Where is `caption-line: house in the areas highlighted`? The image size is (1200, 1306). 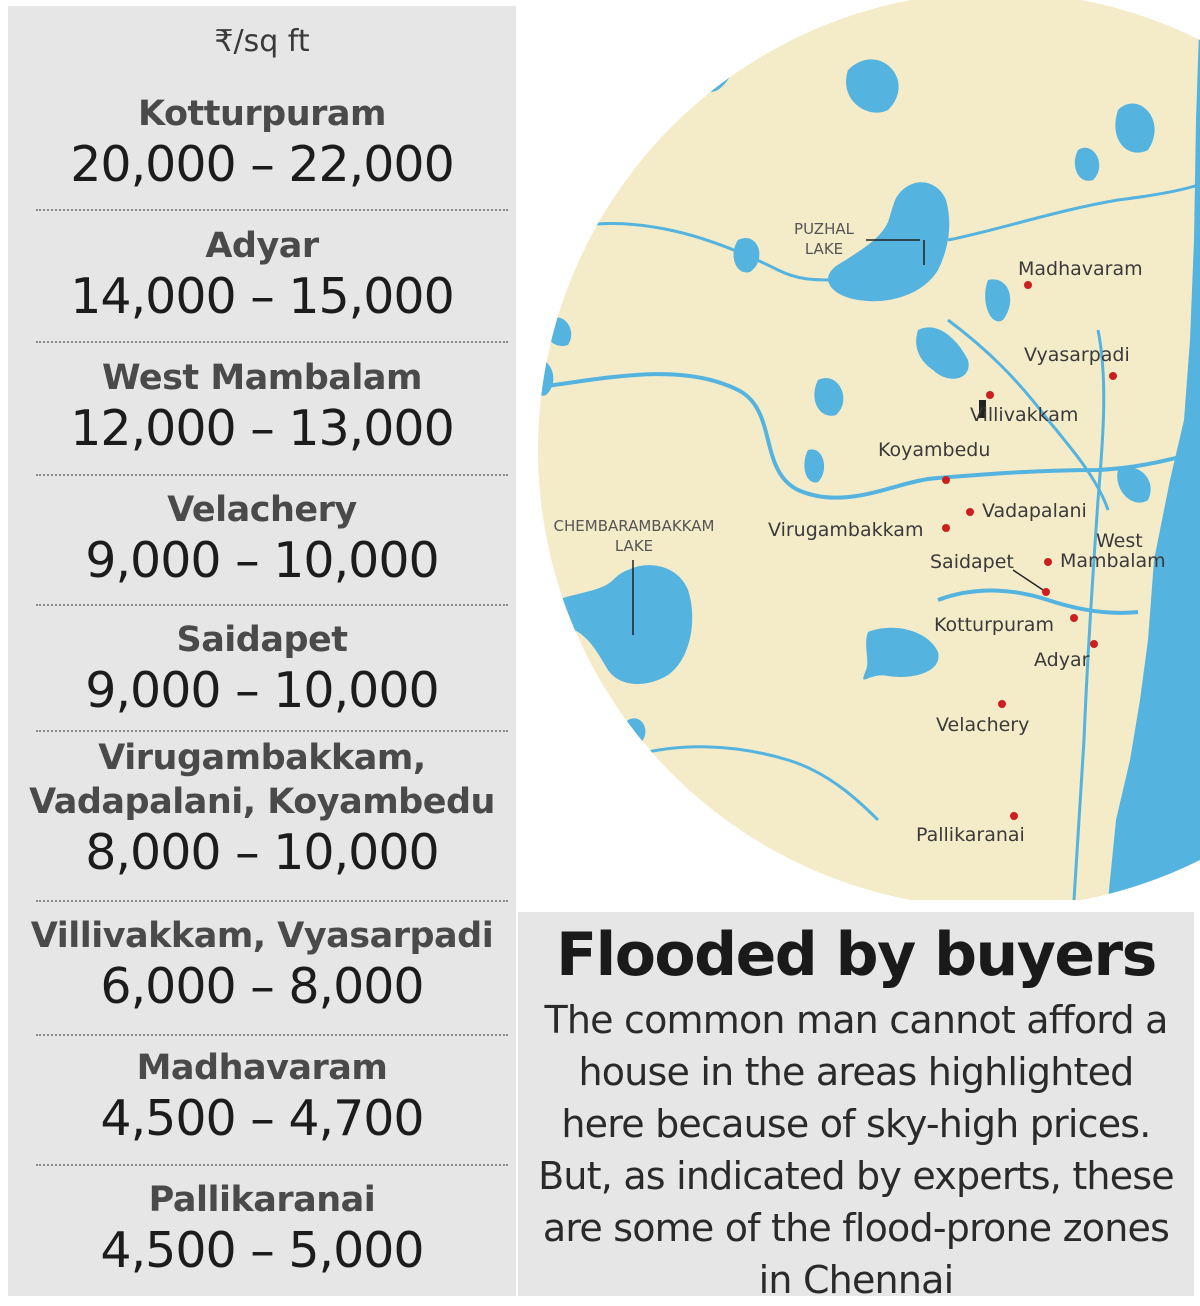 caption-line: house in the areas highlighted is located at coordinates (856, 1072).